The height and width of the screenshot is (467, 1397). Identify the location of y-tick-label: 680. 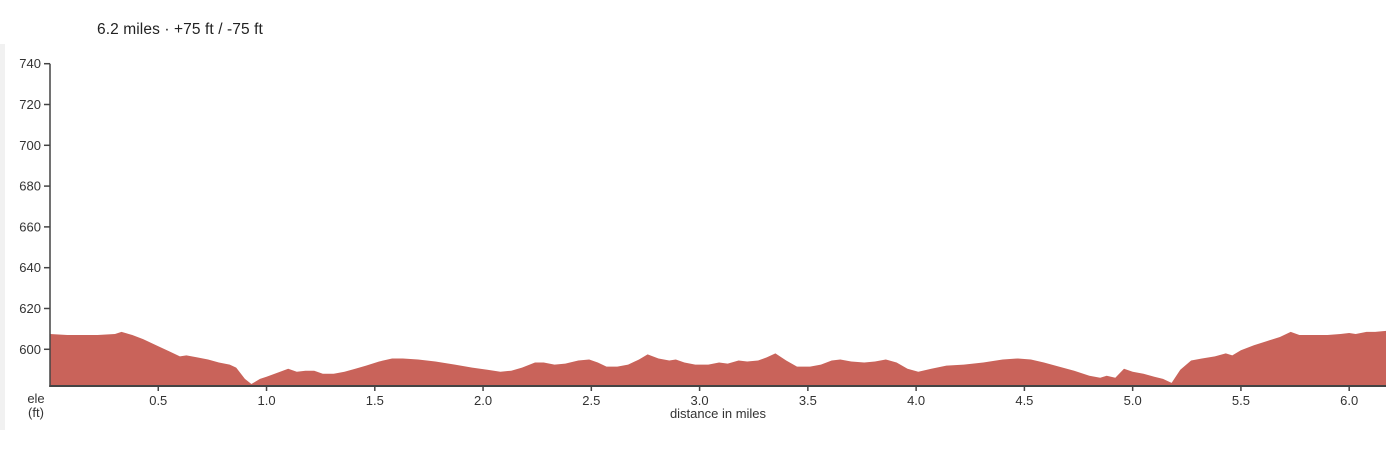
(30, 186).